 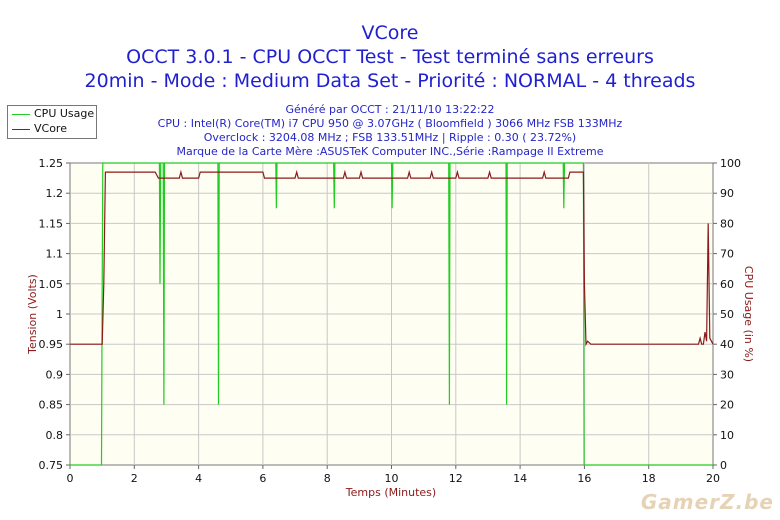 I want to click on y-right-tick-label: 50, so click(x=727, y=314).